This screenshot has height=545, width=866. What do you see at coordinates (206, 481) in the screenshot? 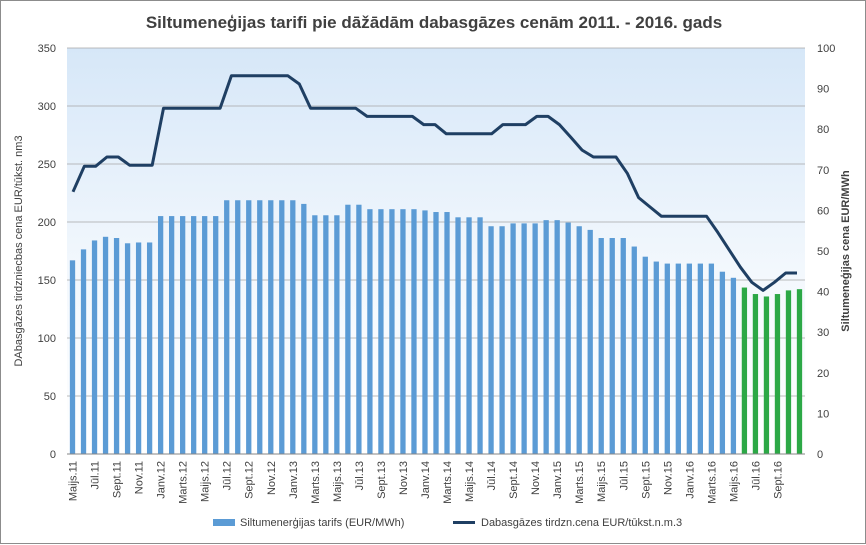
I see `x-tick-label: Maijs.12` at bounding box center [206, 481].